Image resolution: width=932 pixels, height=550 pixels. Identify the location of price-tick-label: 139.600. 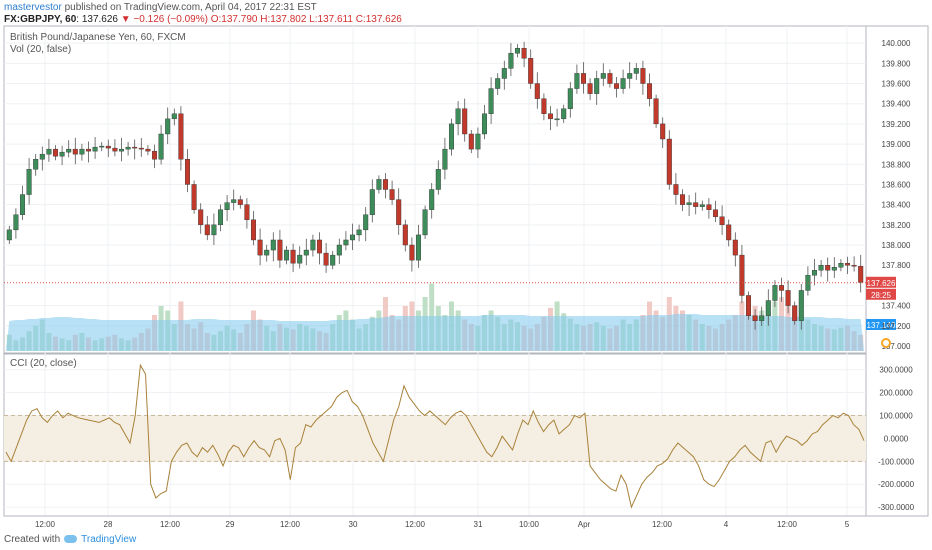
(896, 84).